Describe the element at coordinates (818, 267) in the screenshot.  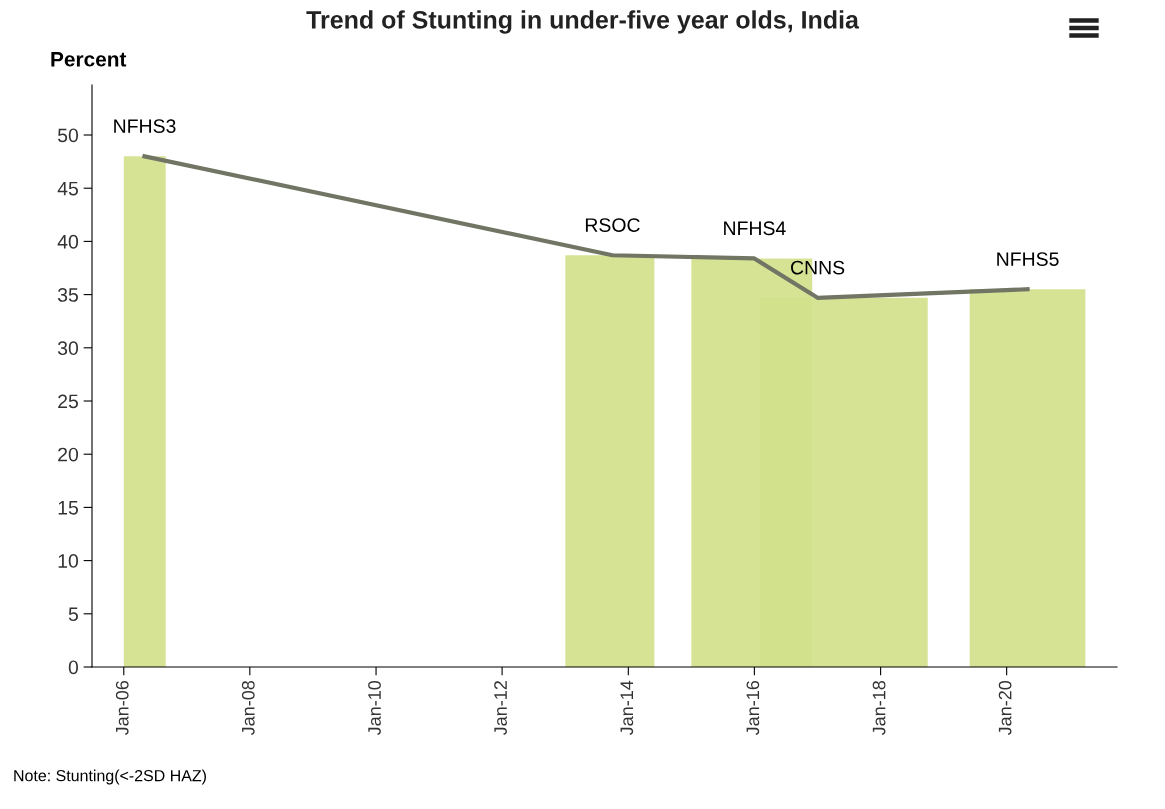
I see `annotation: CNNS` at that location.